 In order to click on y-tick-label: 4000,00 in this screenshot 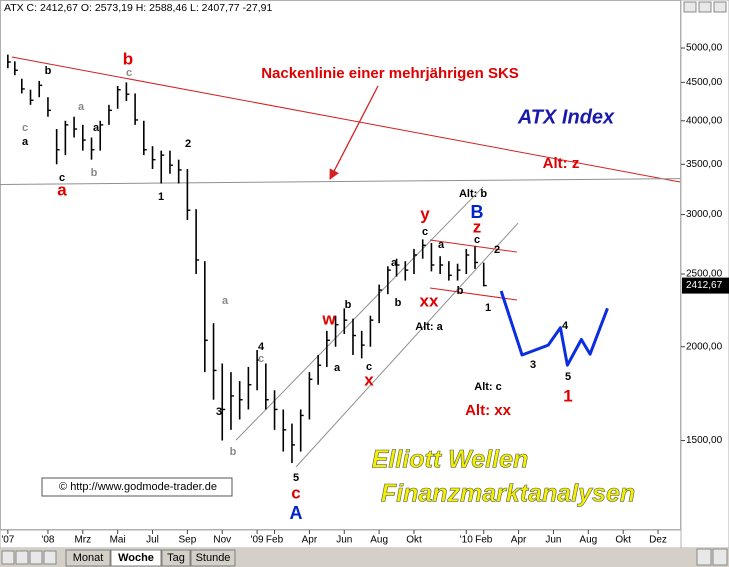, I will do `click(704, 120)`.